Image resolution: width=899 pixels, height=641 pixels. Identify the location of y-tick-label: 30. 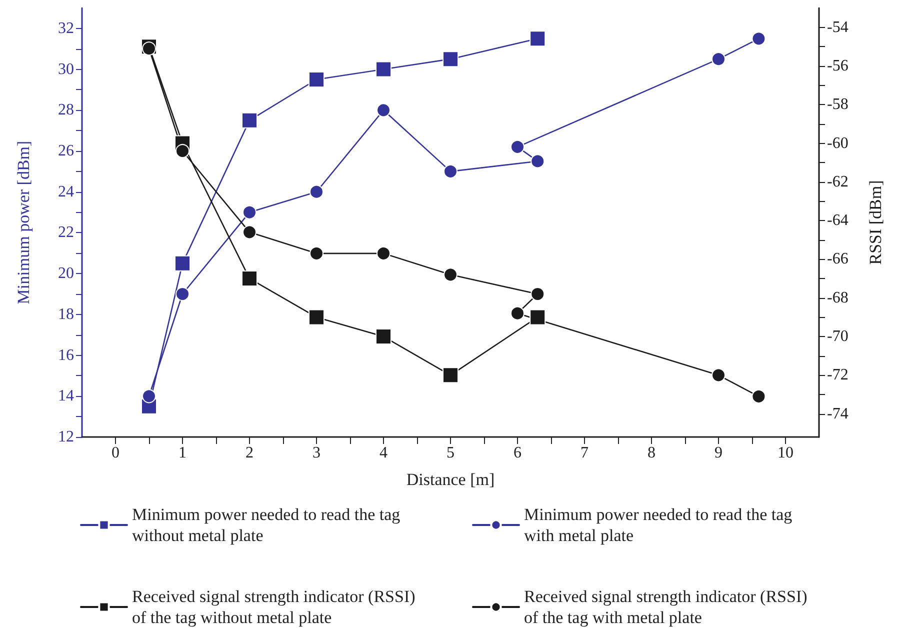
(66, 69).